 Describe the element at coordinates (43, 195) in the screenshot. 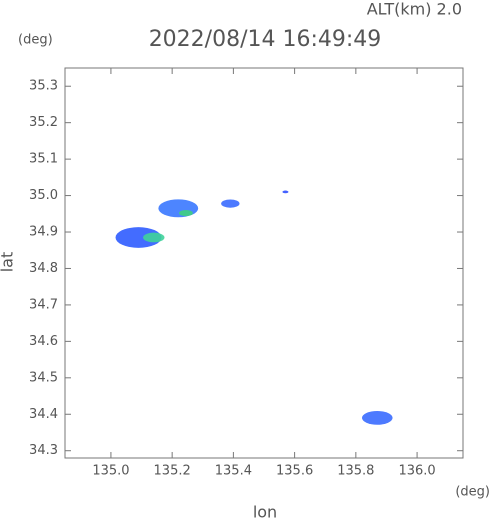

I see `y-tick-label: 35.0` at that location.